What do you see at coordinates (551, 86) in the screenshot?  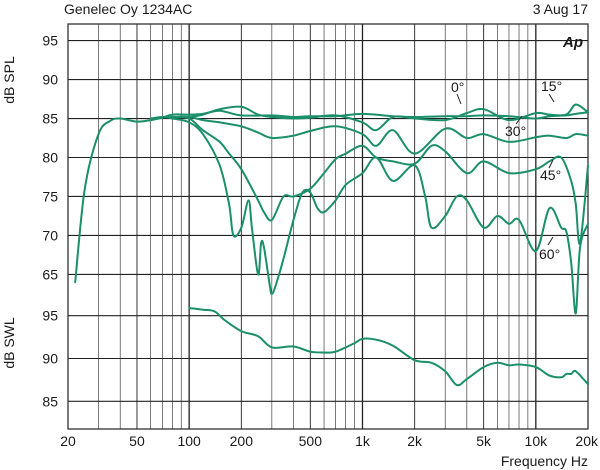 I see `annotation-15-deg: 15°` at bounding box center [551, 86].